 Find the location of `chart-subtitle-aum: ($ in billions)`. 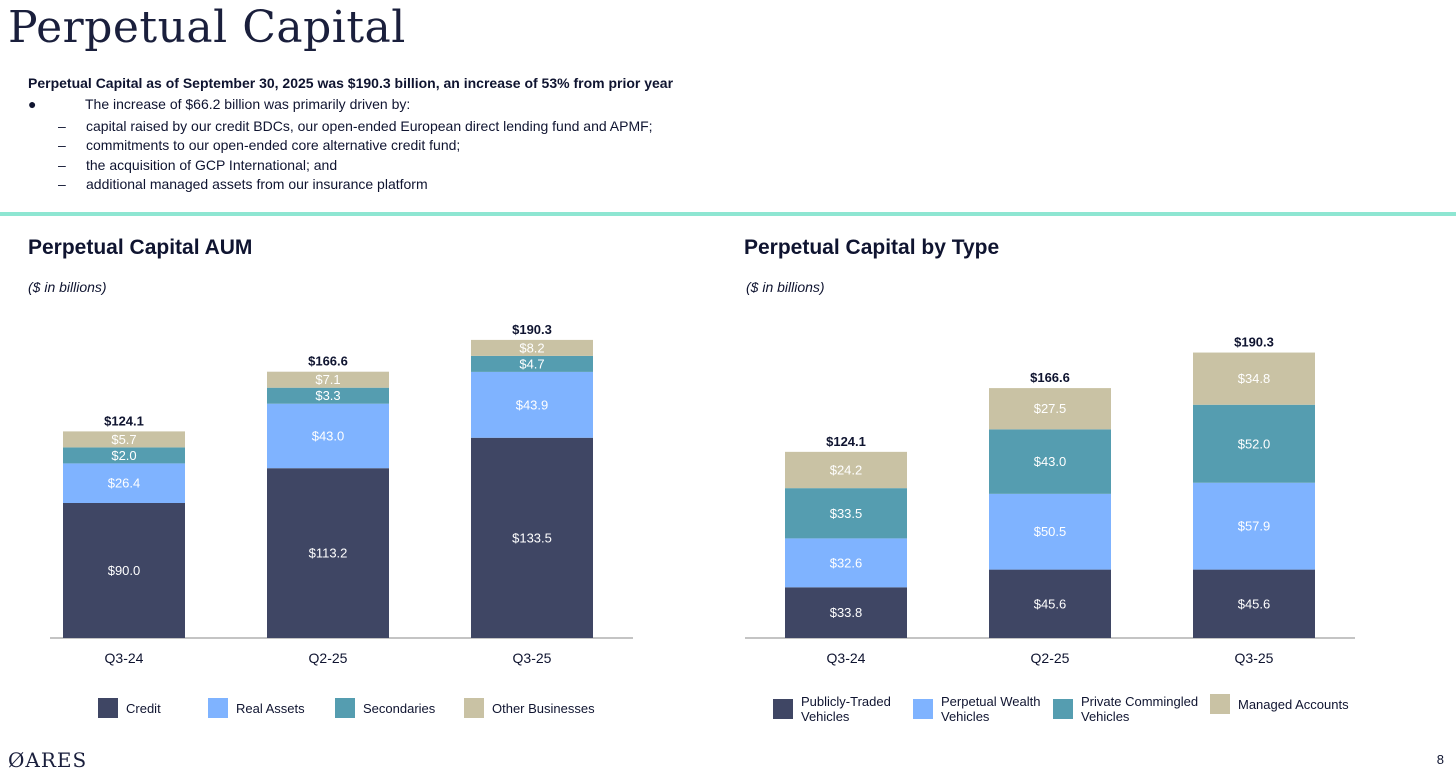

chart-subtitle-aum: ($ in billions) is located at coordinates (67, 287).